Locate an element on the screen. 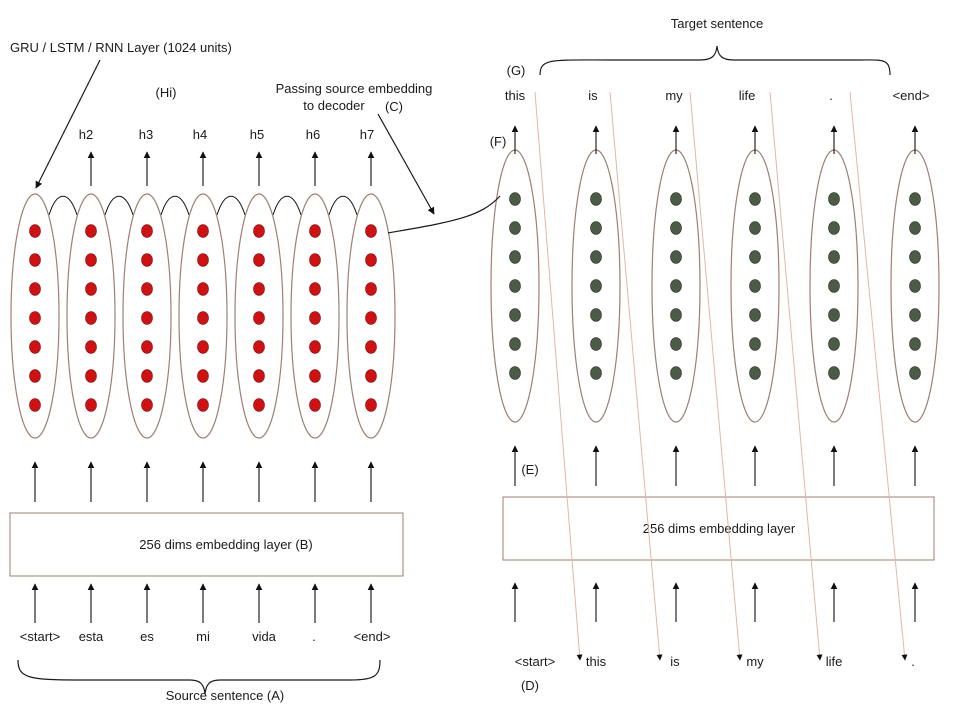  target-token: is is located at coordinates (593, 95).